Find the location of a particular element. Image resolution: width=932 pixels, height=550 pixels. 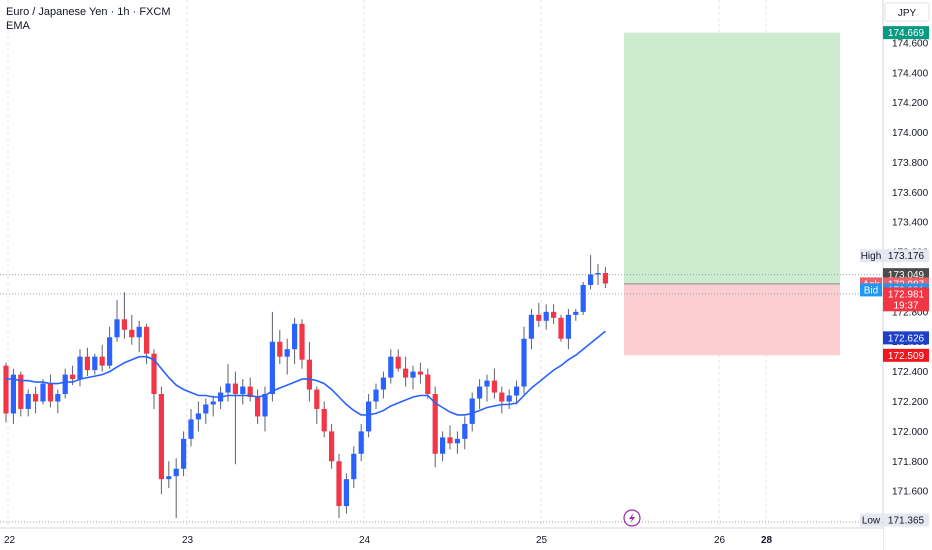

position-zones is located at coordinates (732, 194).